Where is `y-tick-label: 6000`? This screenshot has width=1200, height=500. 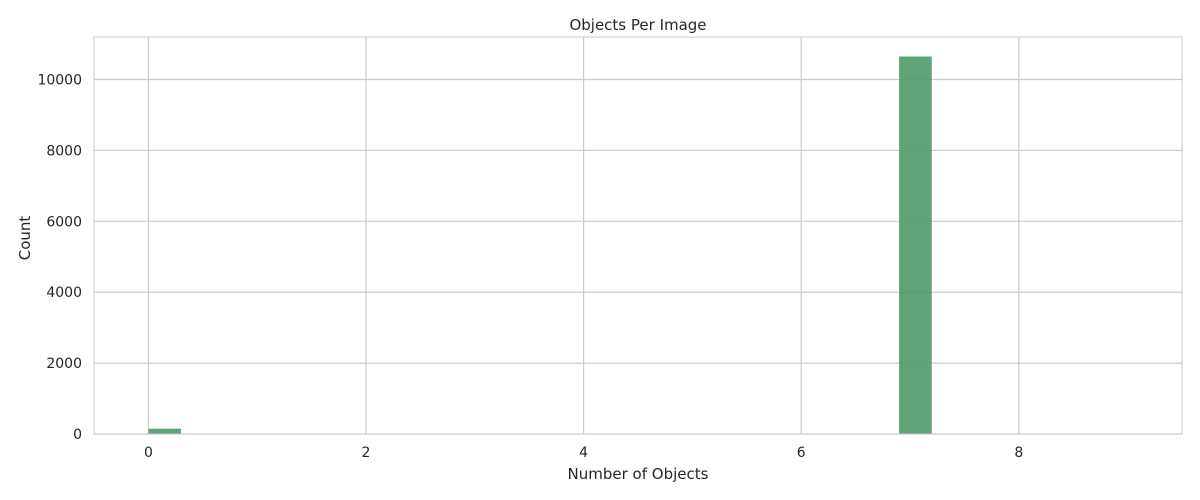 y-tick-label: 6000 is located at coordinates (64, 222).